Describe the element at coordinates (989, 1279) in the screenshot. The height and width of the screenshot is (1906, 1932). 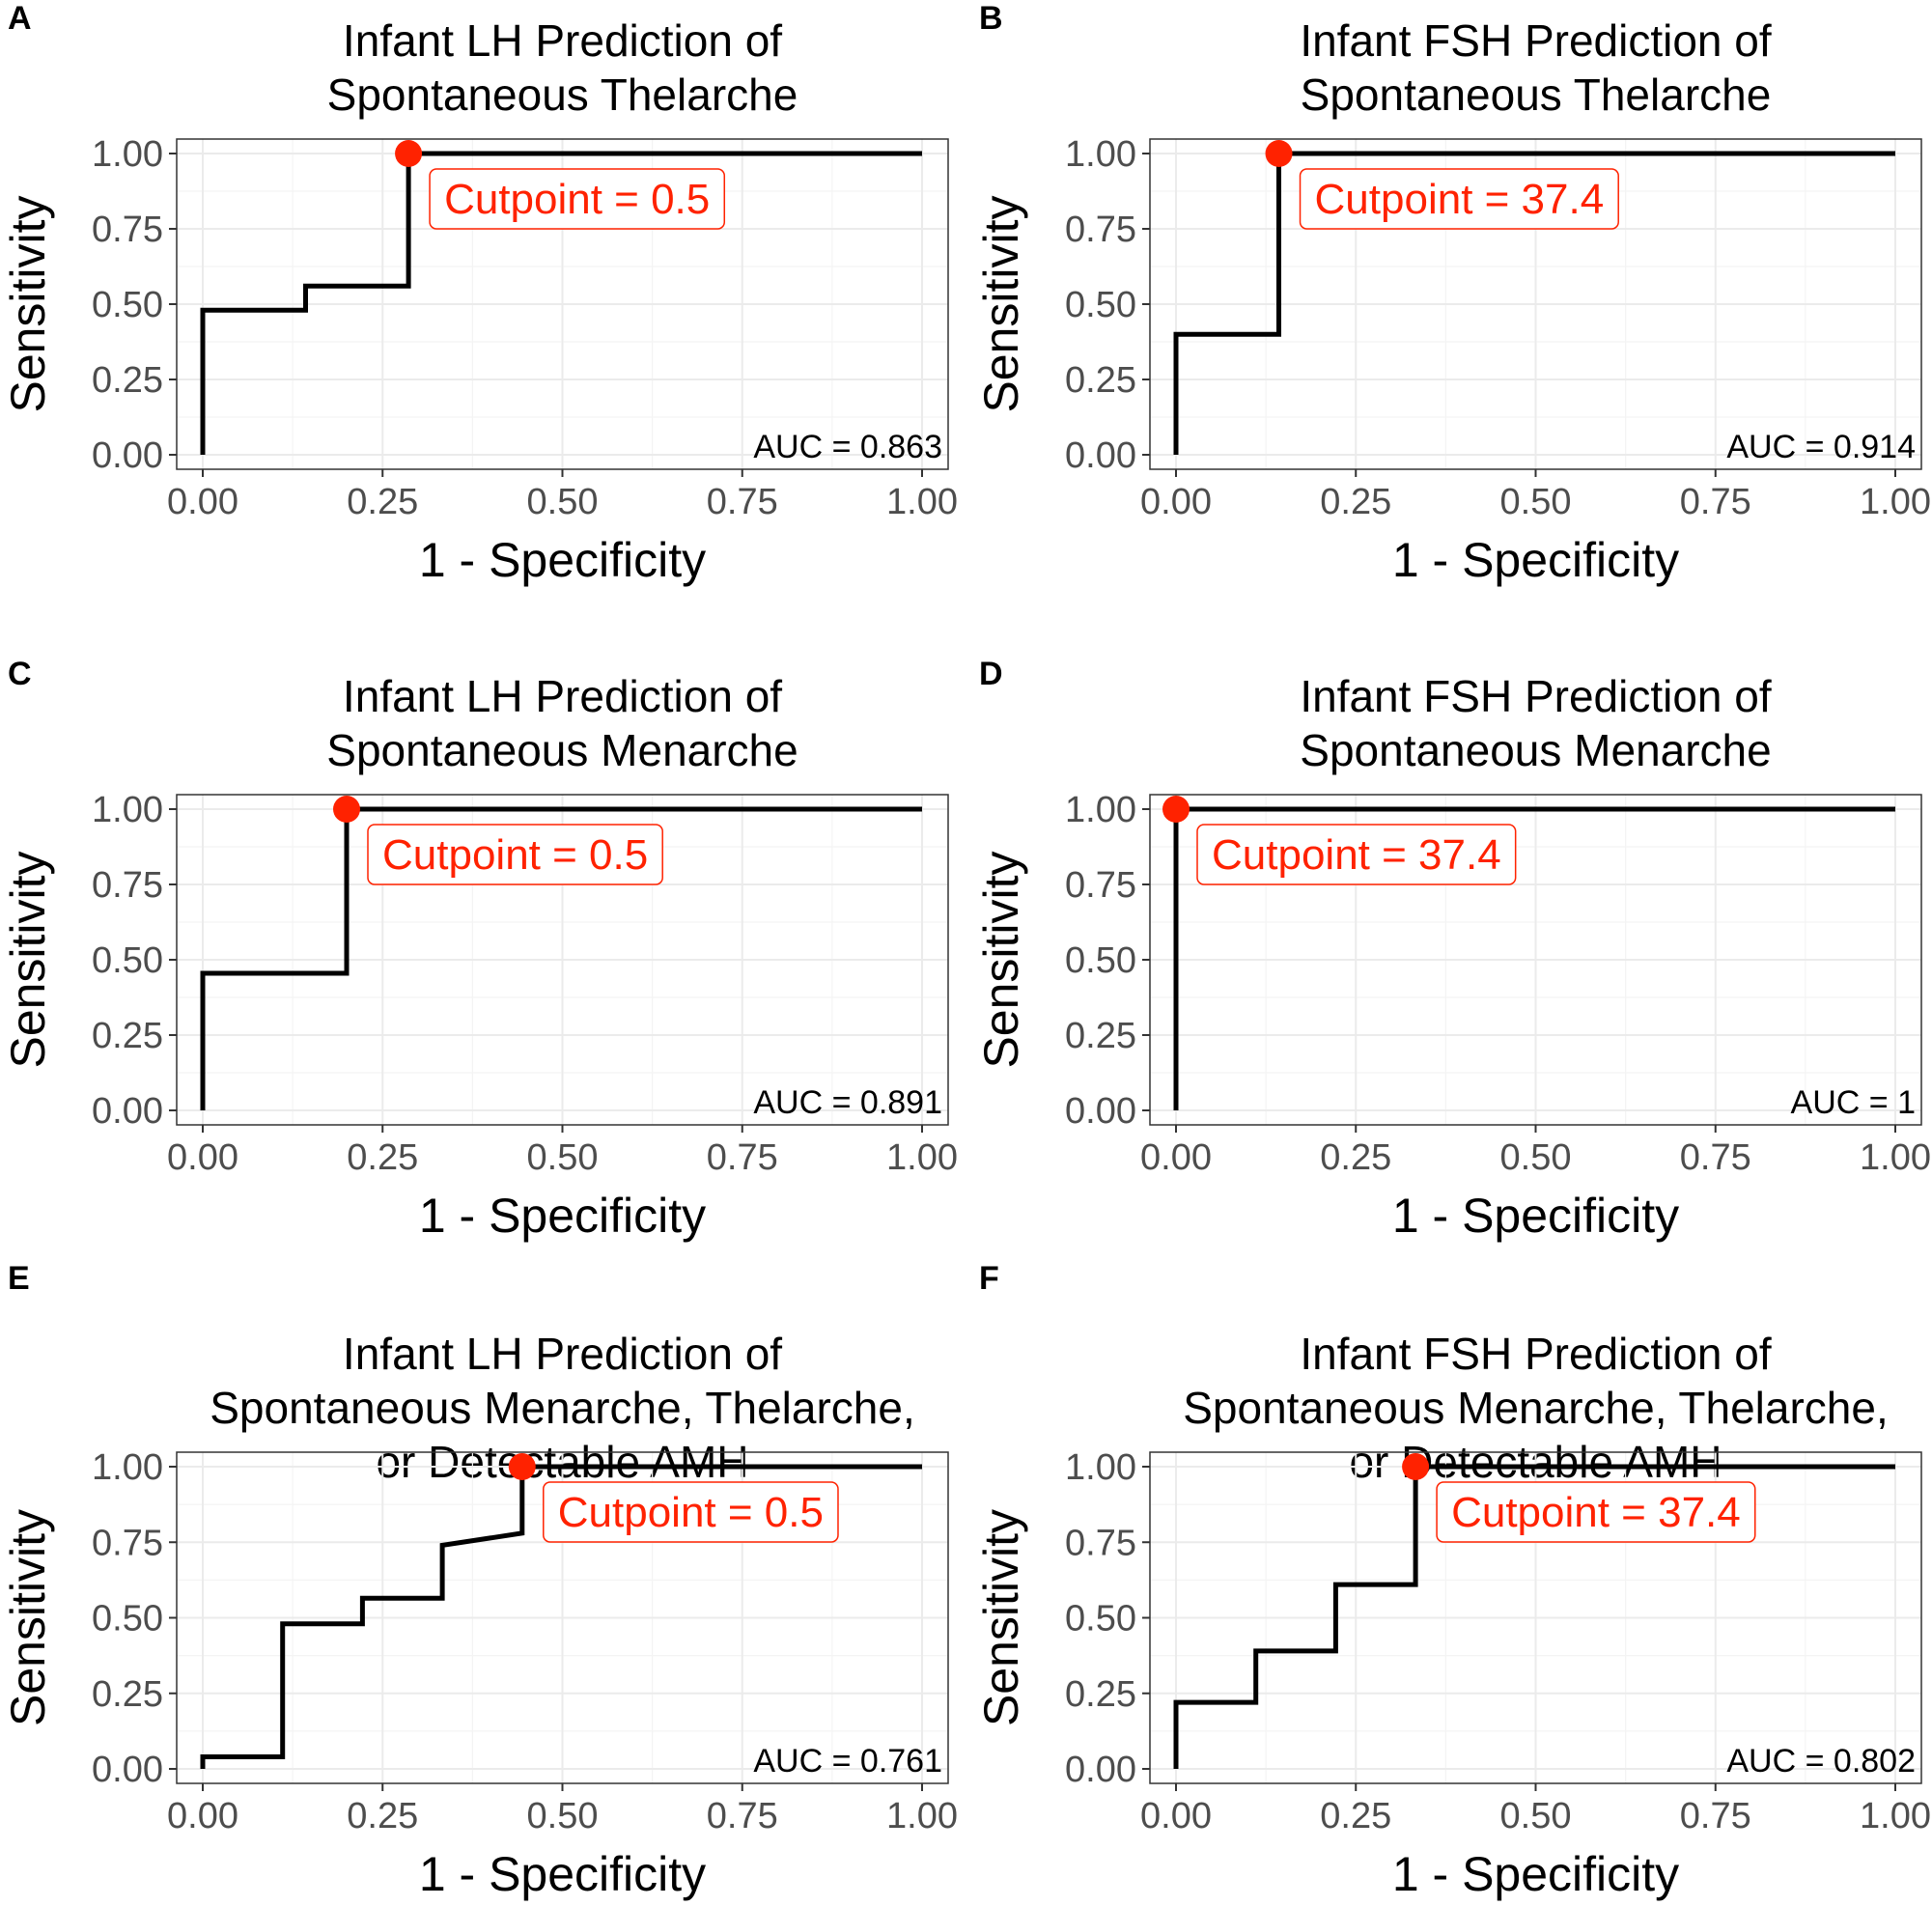
I see `panel-letter: F` at that location.